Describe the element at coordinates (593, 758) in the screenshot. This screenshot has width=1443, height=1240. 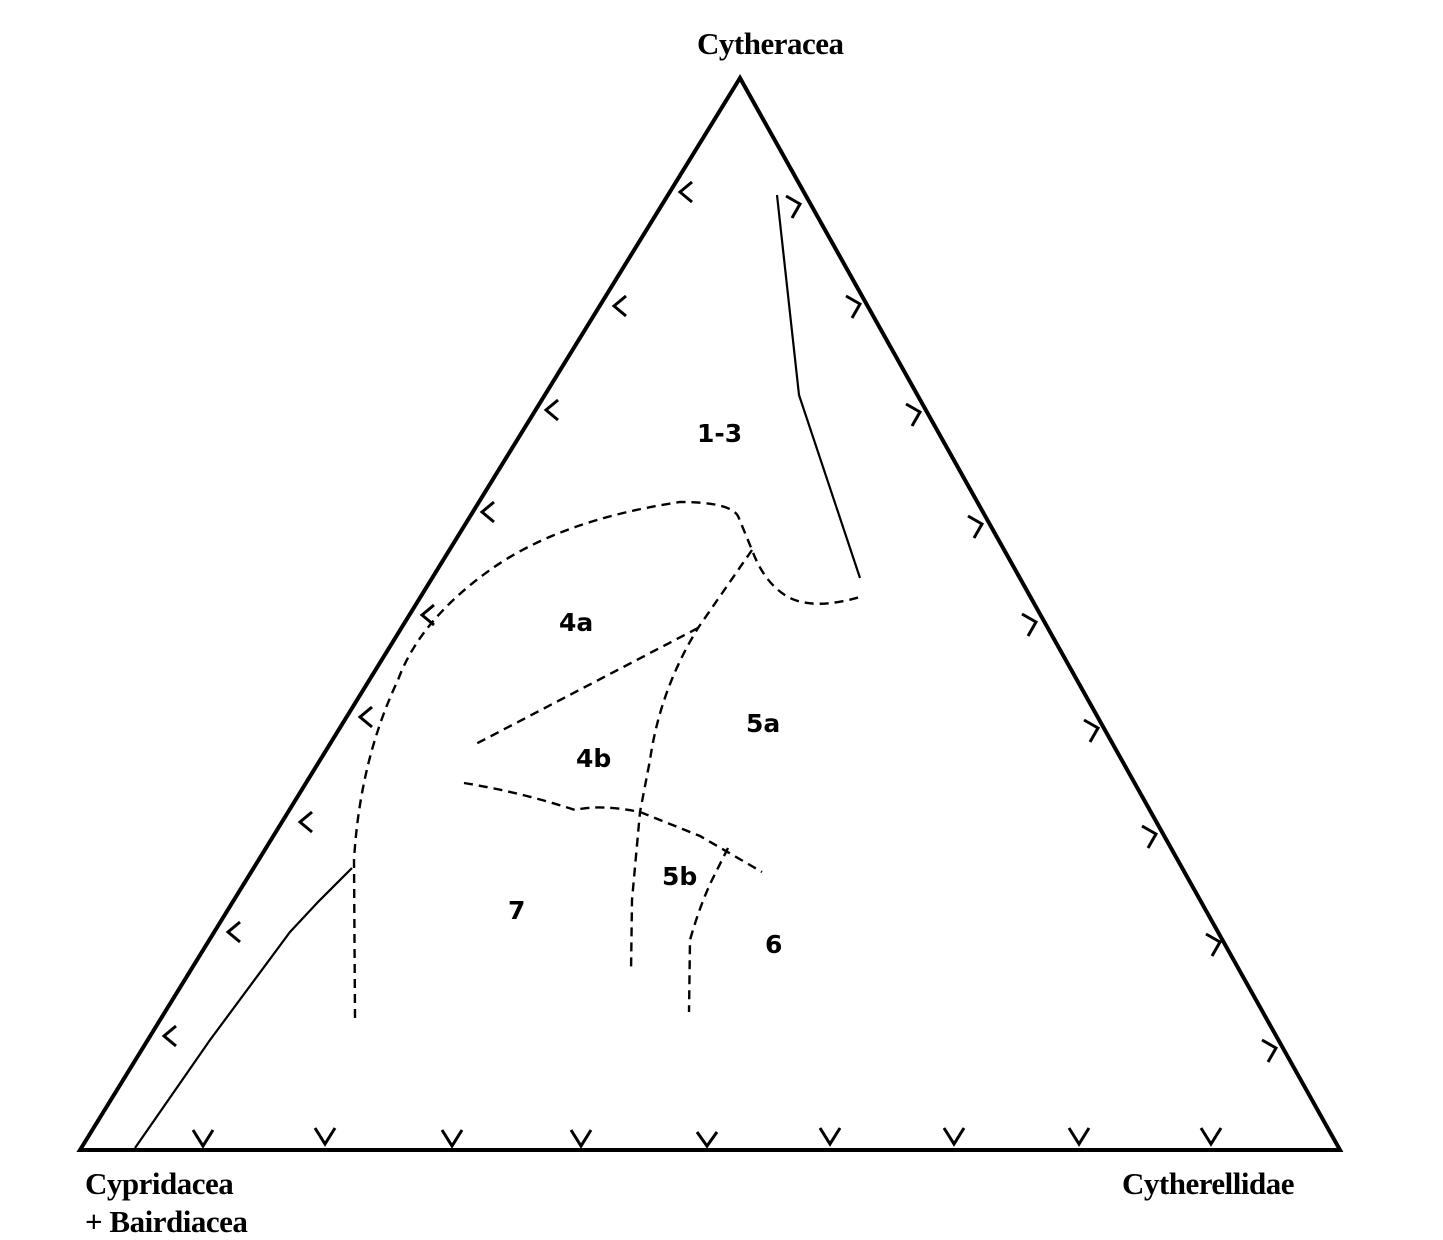
I see `zone-label-4b: 4b` at that location.